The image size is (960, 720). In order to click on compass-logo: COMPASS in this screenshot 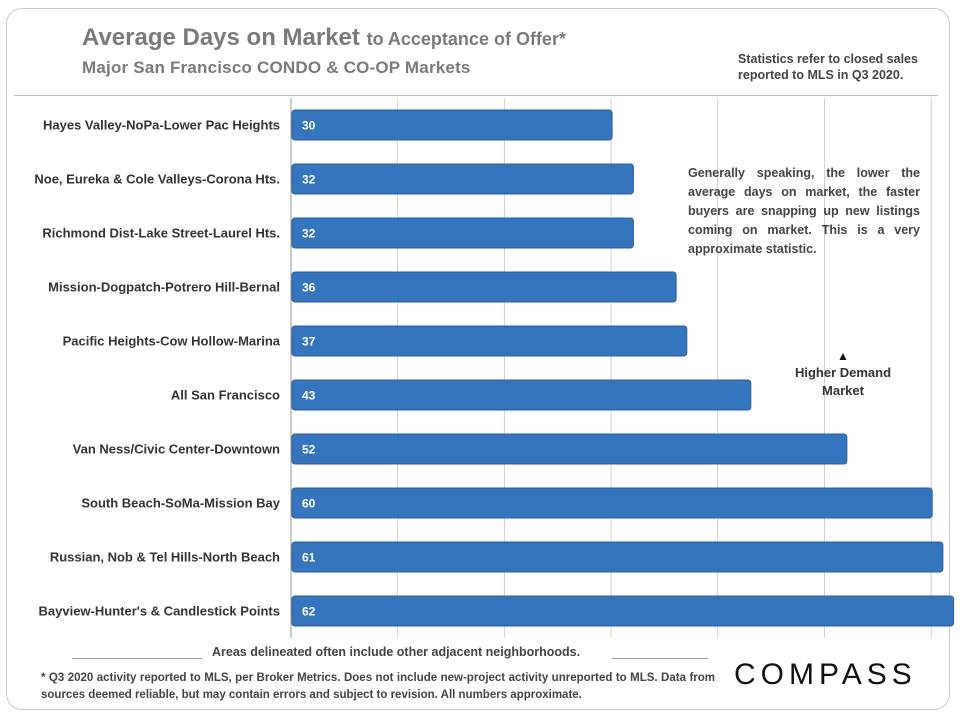, I will do `click(825, 674)`.